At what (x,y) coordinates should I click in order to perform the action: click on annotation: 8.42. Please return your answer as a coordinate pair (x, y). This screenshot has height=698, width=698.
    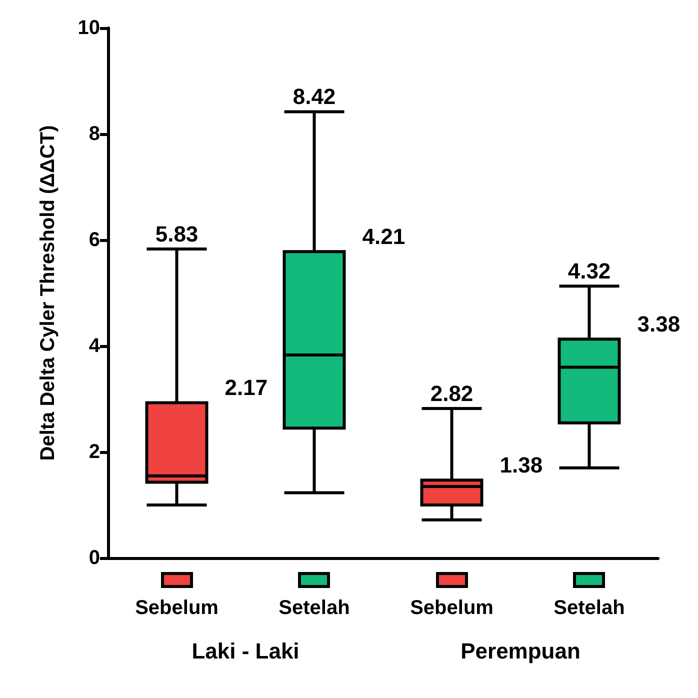
    Looking at the image, I should click on (314, 97).